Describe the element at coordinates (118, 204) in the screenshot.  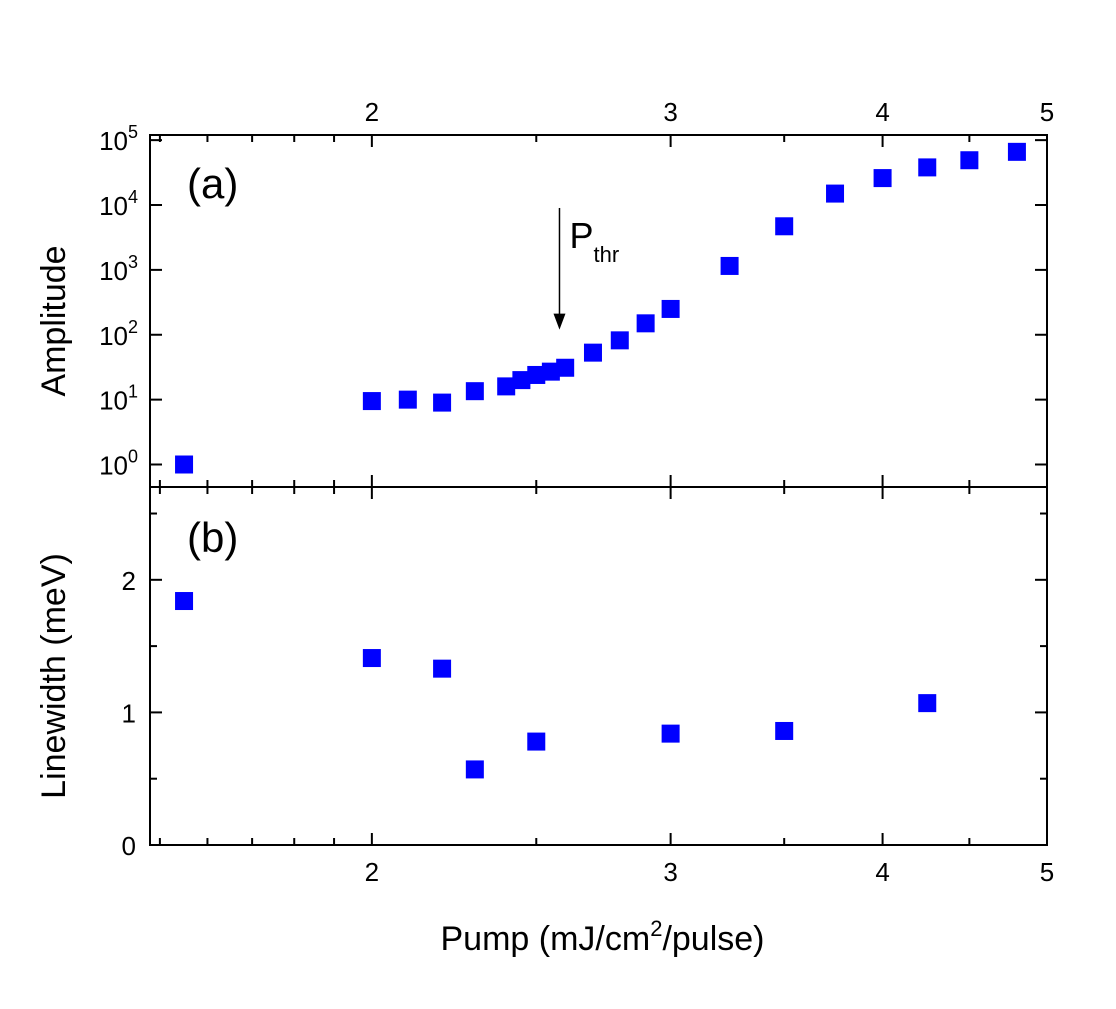
I see `panel-a-ytick-label: 10⁴` at that location.